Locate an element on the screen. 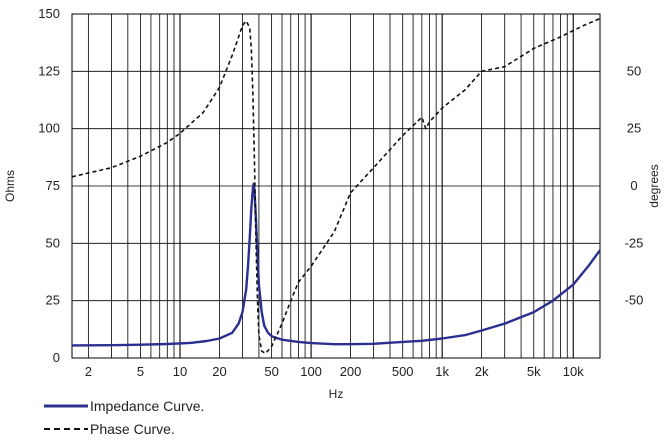 The width and height of the screenshot is (670, 444). y-axis-right-label: degrees is located at coordinates (654, 185).